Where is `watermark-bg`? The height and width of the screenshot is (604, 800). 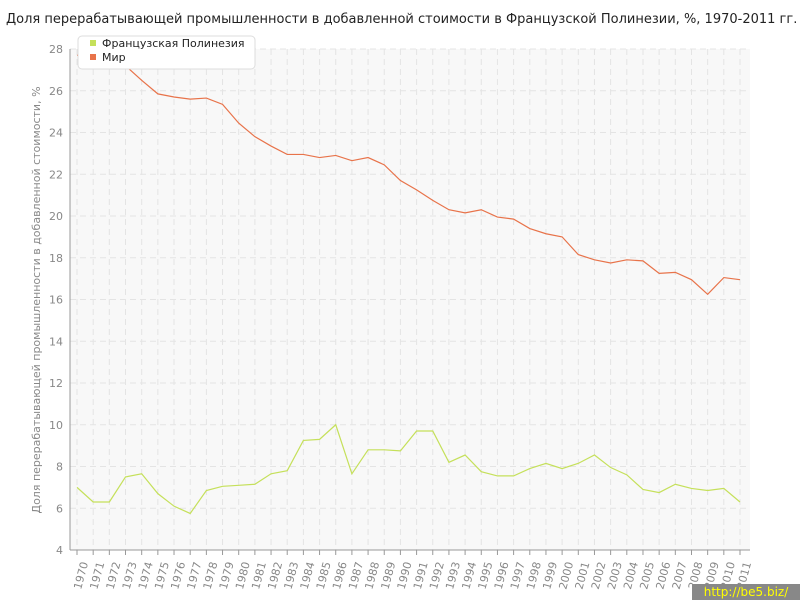 watermark-bg is located at coordinates (746, 592).